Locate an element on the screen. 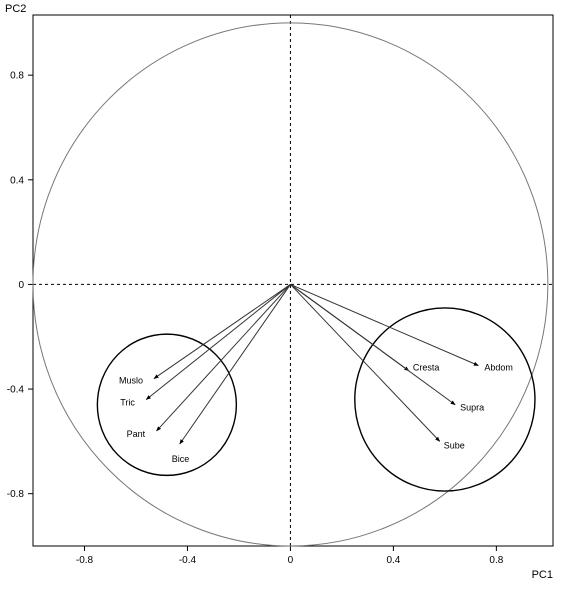 The image size is (561, 596). vector-label-sube: Sube is located at coordinates (454, 445).